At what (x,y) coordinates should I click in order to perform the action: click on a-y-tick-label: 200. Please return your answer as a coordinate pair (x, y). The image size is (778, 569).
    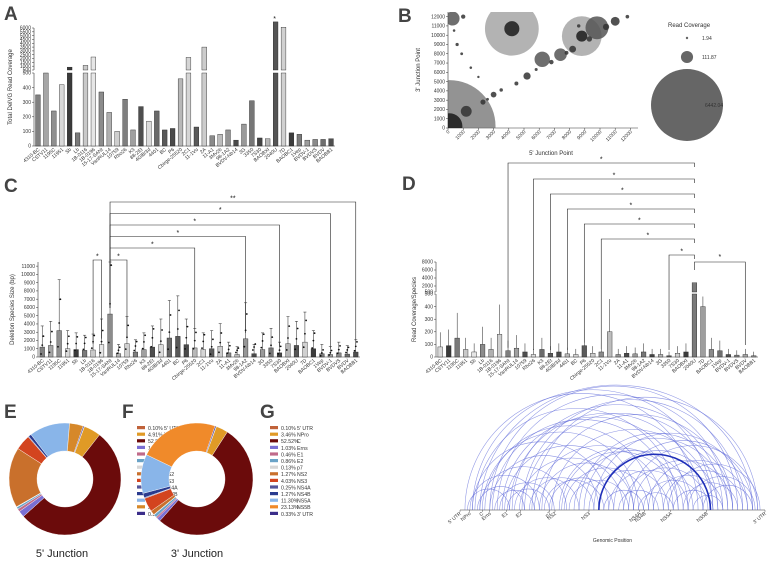
    Looking at the image, I should click on (27, 118).